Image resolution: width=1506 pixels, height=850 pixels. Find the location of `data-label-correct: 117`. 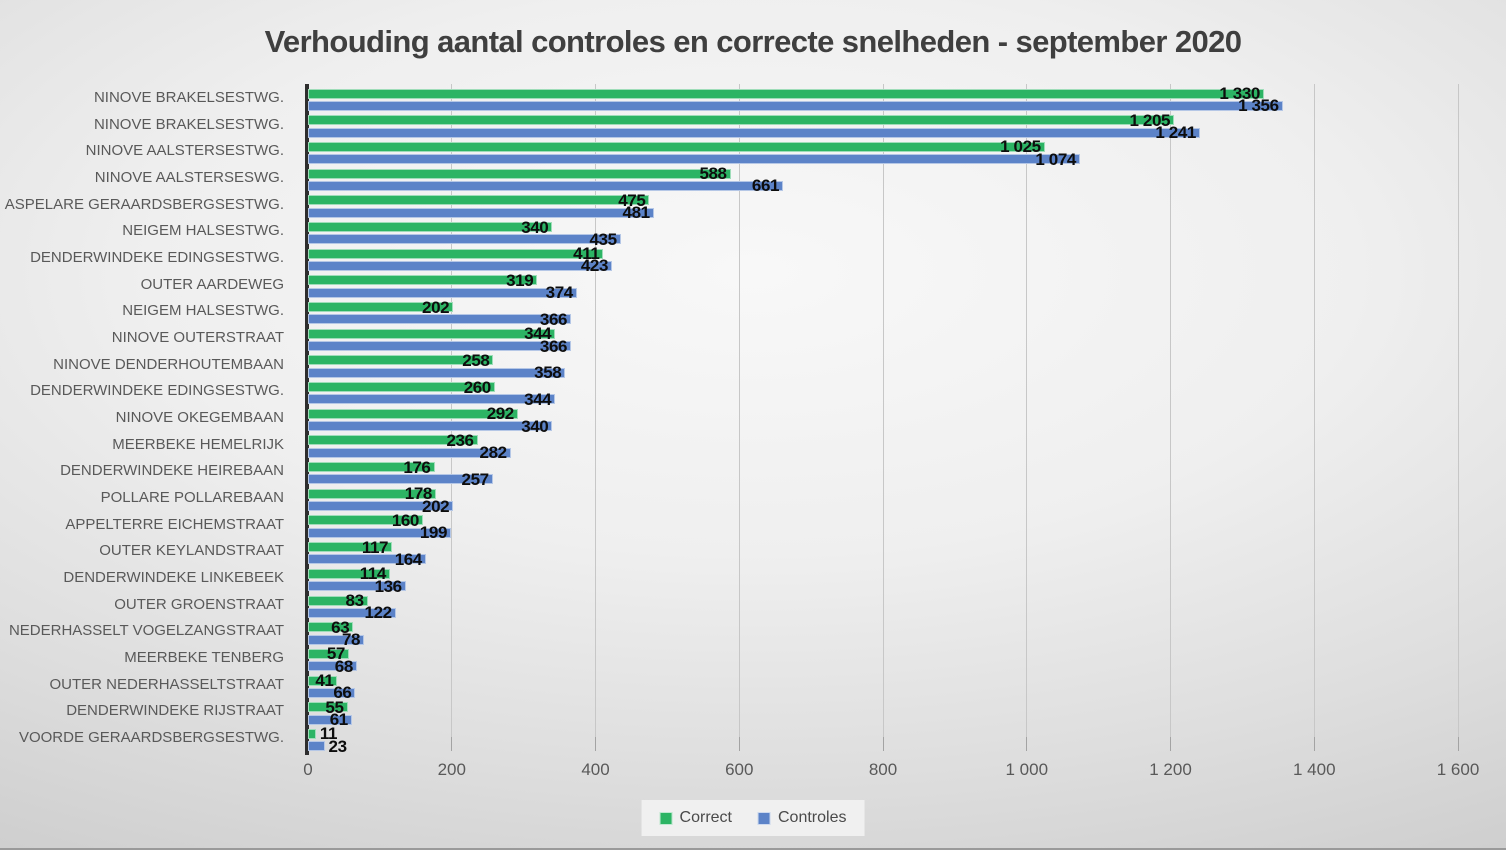

data-label-correct: 117 is located at coordinates (375, 547).